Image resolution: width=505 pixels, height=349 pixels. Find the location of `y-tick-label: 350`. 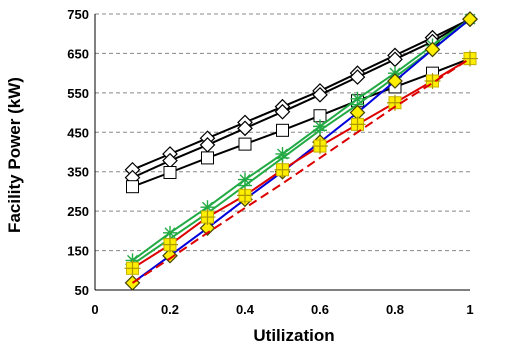

y-tick-label: 350 is located at coordinates (78, 172).